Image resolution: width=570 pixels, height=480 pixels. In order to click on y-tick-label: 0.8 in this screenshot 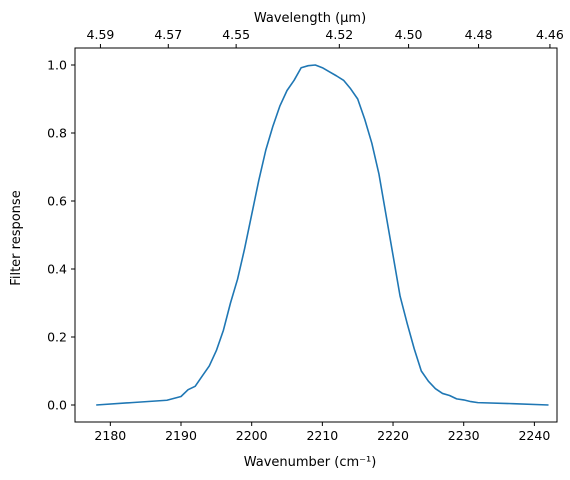, I will do `click(57, 133)`.